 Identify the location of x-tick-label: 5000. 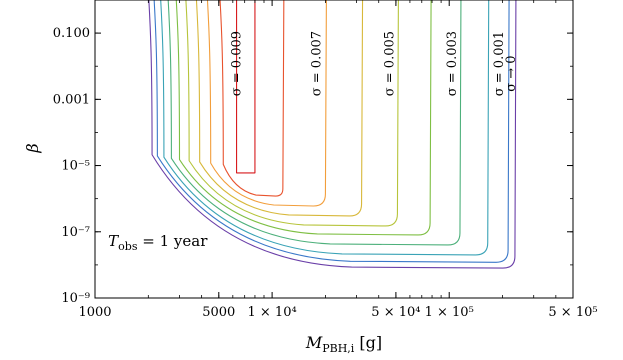
(218, 312).